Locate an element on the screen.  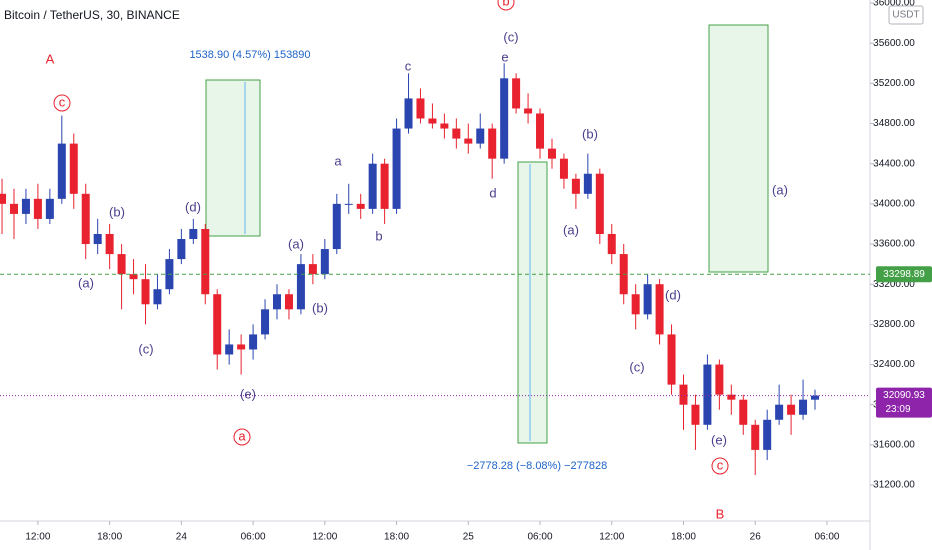
wave-label: (d) is located at coordinates (673, 294).